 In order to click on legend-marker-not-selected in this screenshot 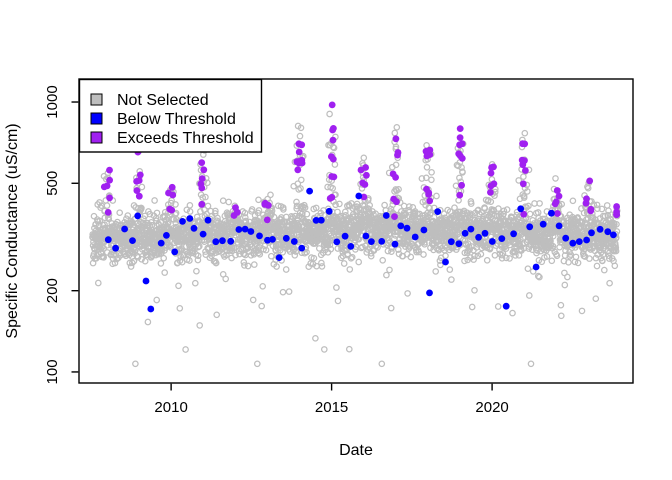, I will do `click(96, 99)`.